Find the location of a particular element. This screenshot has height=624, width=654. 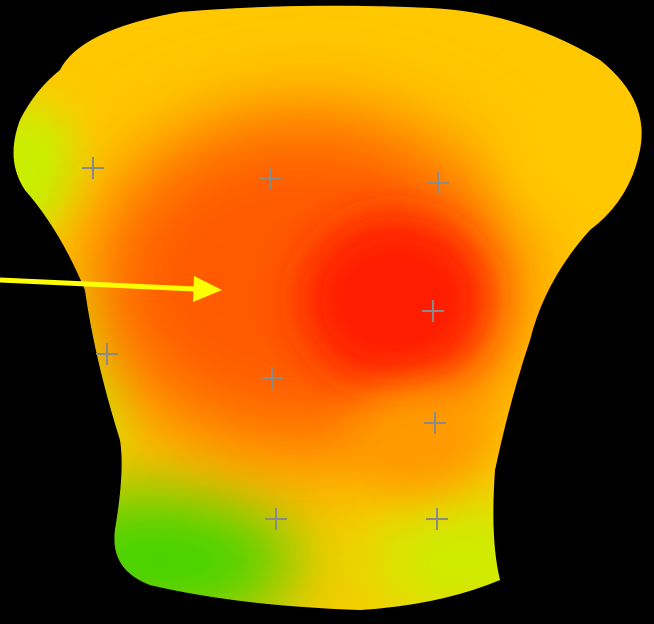

yellow-arrow-icon is located at coordinates (111, 289).